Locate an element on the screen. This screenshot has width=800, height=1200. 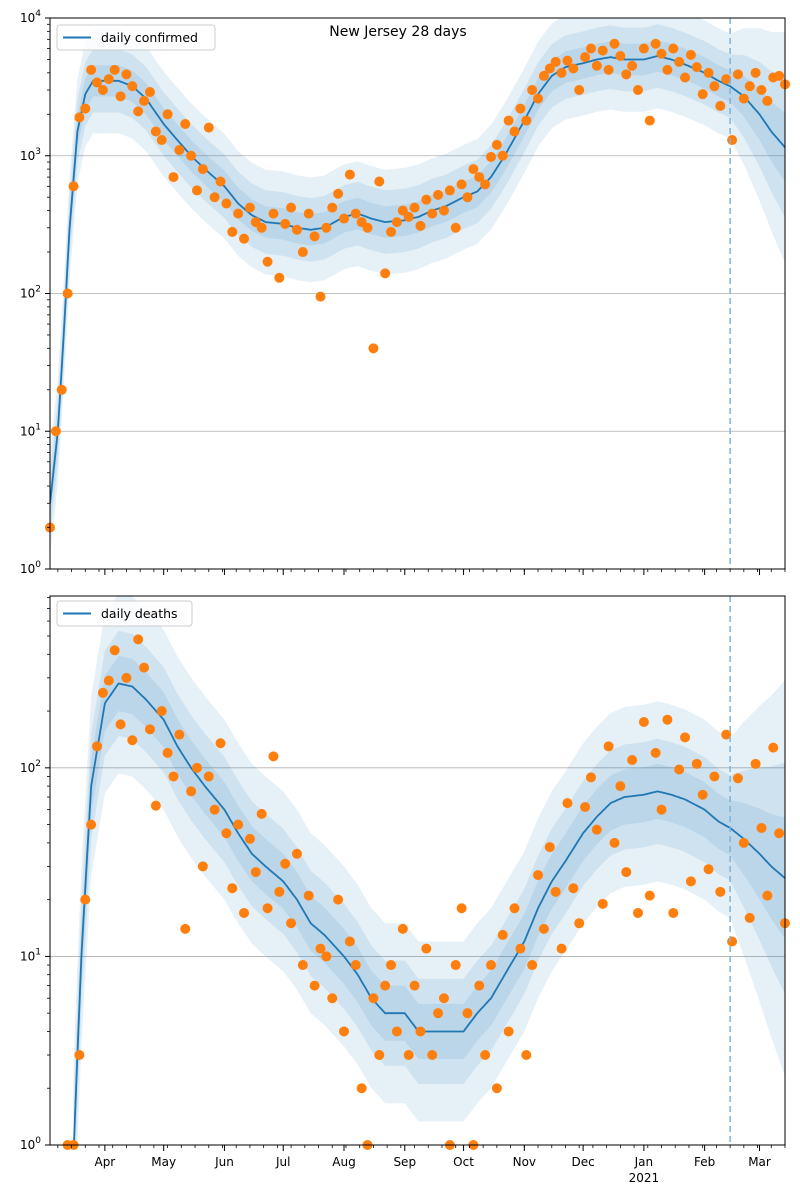
x-tick-label: May is located at coordinates (163, 1162).